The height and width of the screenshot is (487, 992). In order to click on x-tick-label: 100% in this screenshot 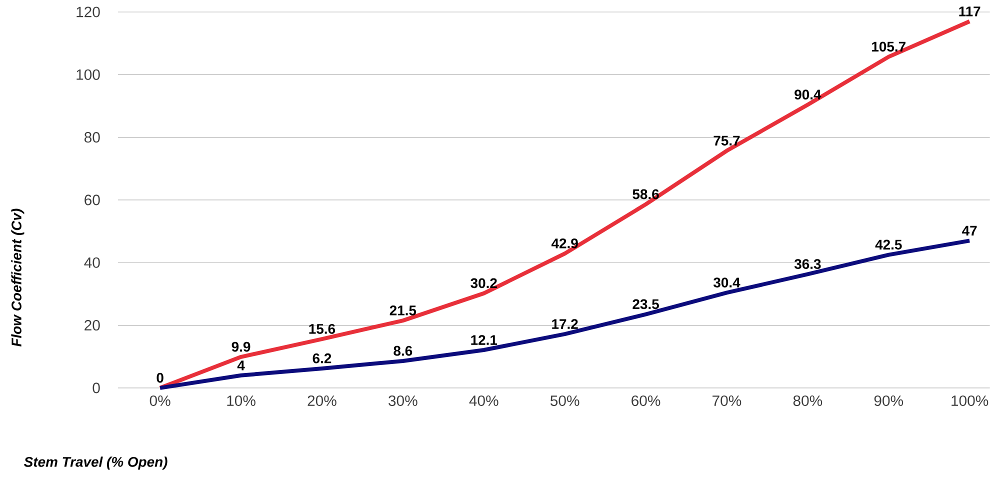, I will do `click(970, 400)`.